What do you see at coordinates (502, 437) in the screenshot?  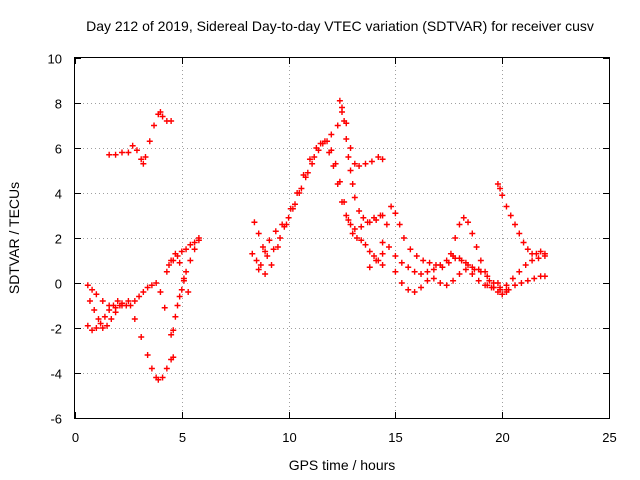 I see `x-tick-label: 20` at bounding box center [502, 437].